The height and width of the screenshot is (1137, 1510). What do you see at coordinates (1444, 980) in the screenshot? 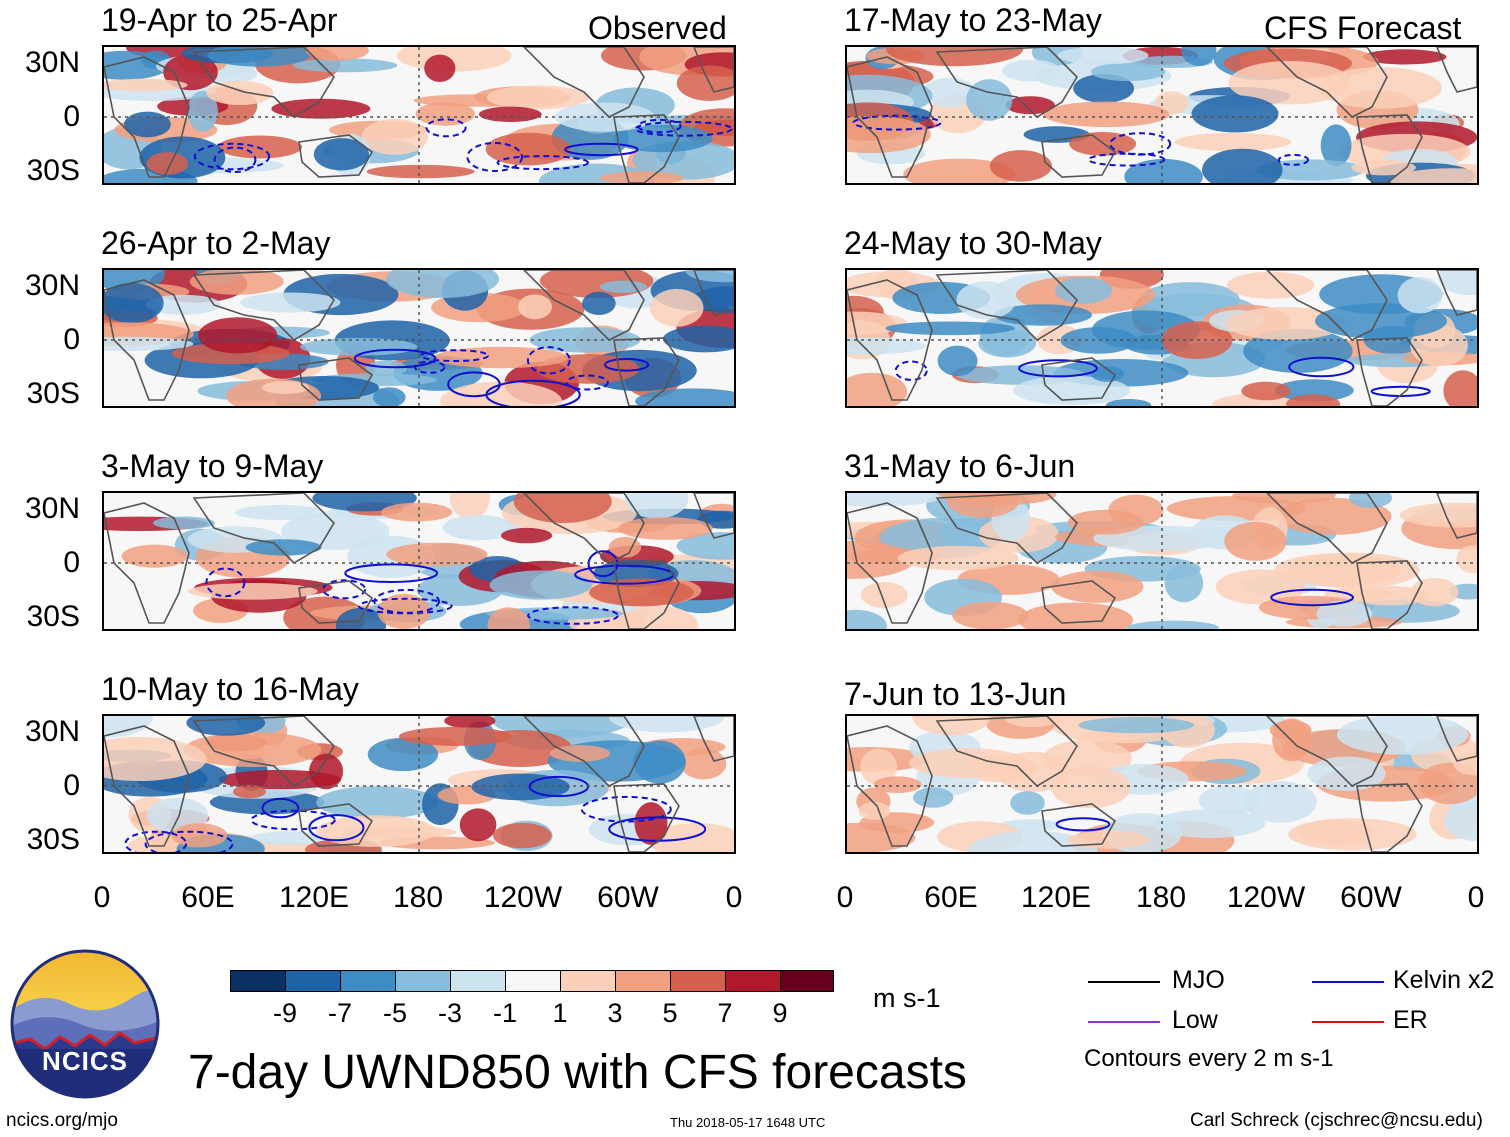
I see `legend-label-kelvin: Kelvin x2` at bounding box center [1444, 980].